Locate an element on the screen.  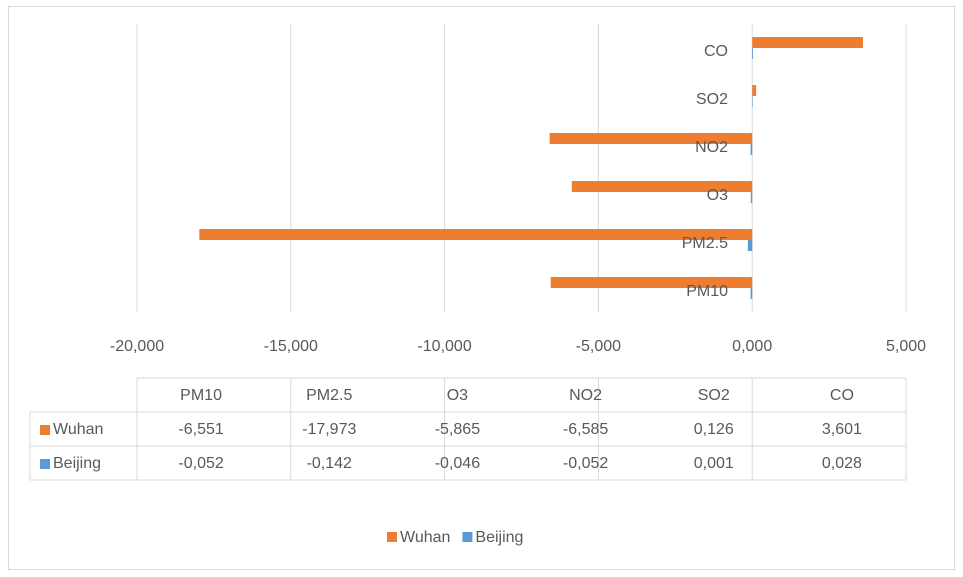
category-label: O3 is located at coordinates (717, 195).